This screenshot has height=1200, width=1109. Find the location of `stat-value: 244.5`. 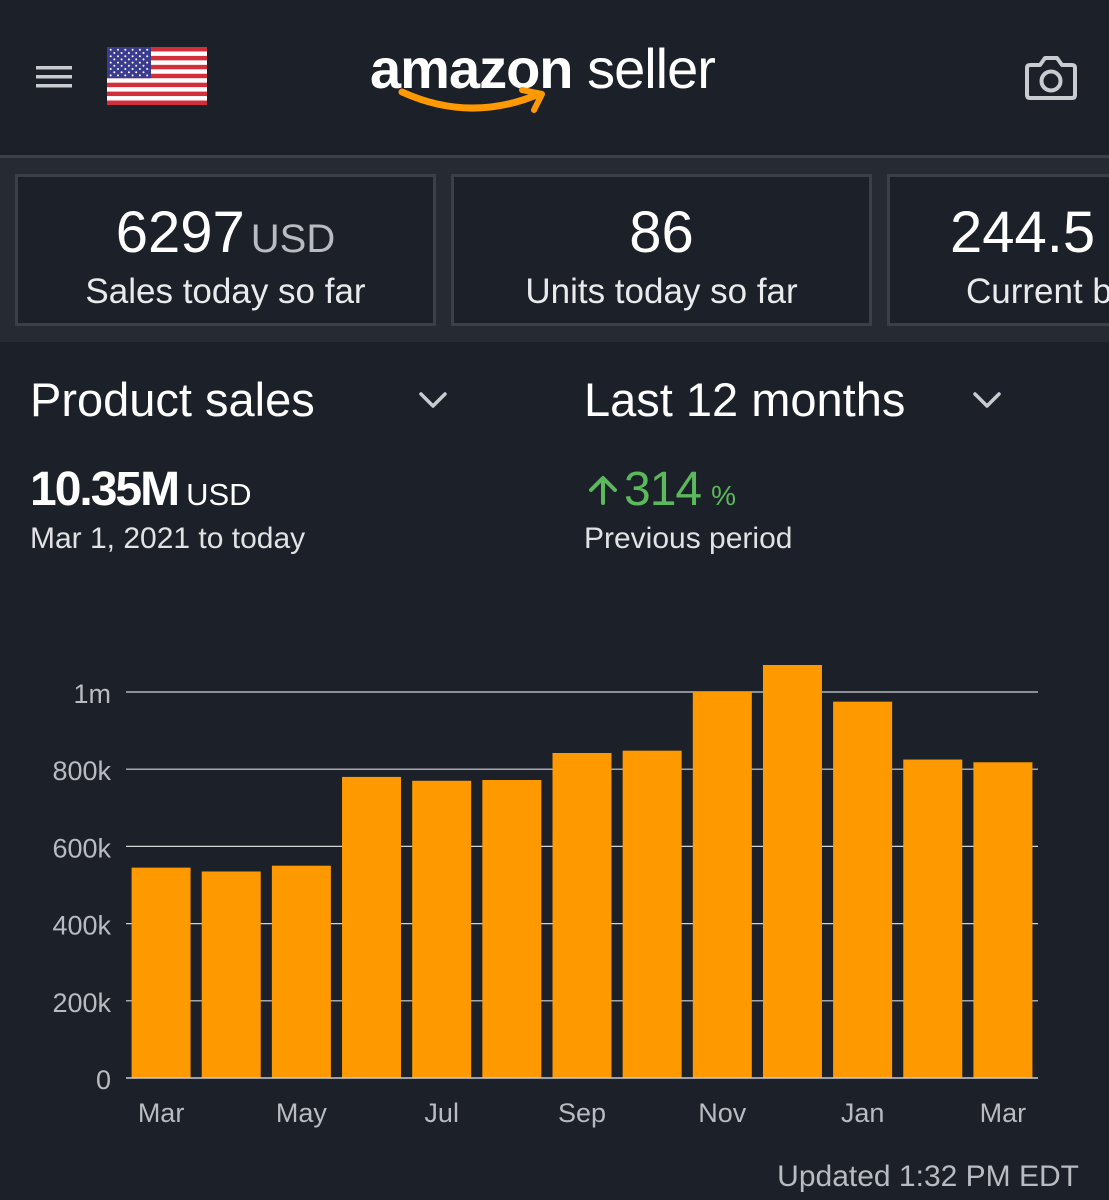

stat-value: 244.5 is located at coordinates (1029, 232).